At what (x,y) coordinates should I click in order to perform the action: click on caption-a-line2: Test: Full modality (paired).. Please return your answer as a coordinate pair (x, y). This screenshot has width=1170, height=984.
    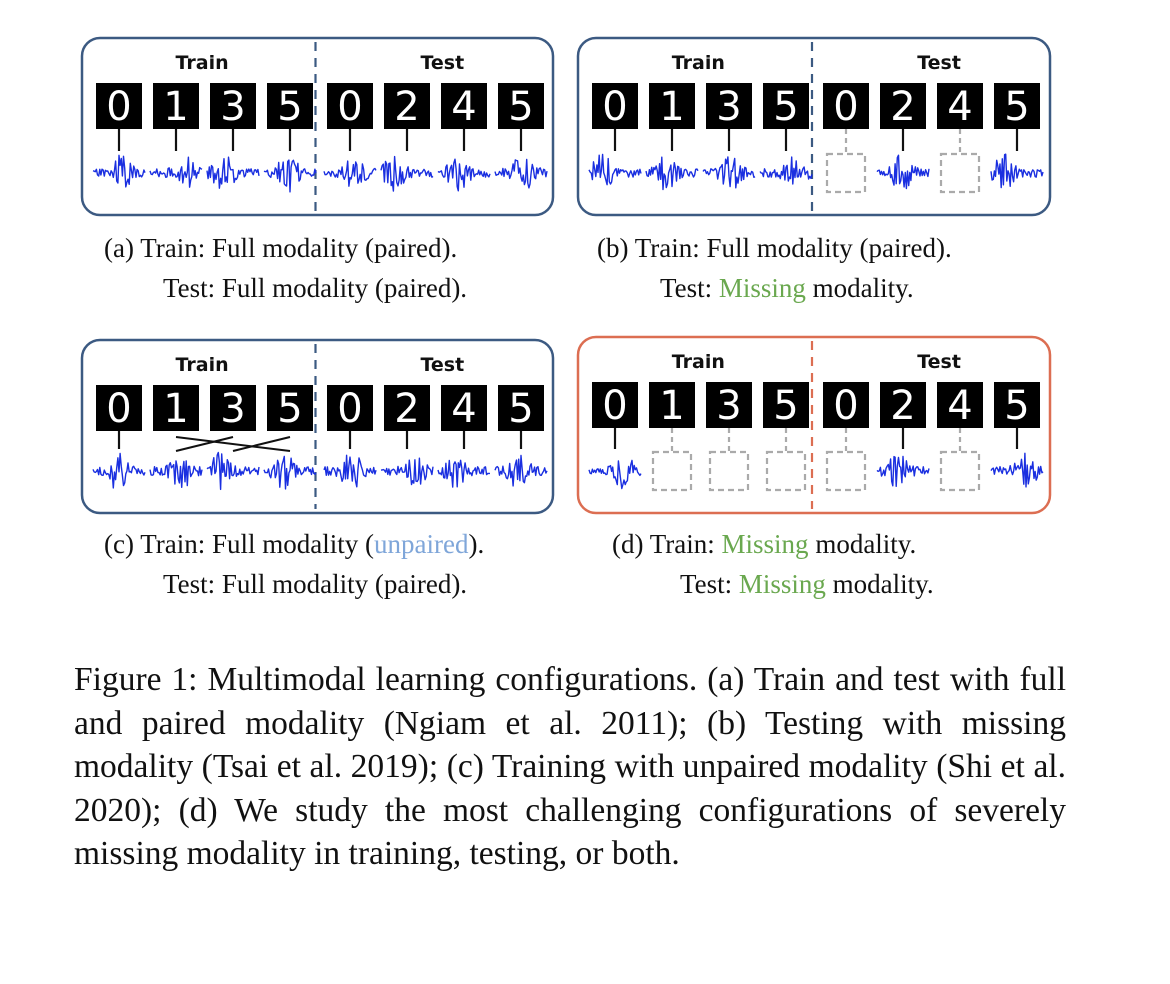
    Looking at the image, I should click on (315, 288).